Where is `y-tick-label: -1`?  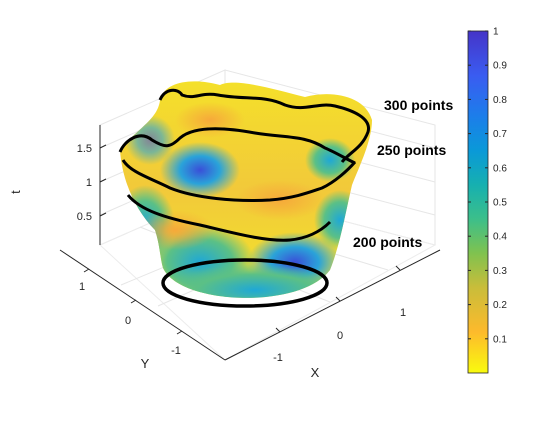
y-tick-label: -1 is located at coordinates (176, 351).